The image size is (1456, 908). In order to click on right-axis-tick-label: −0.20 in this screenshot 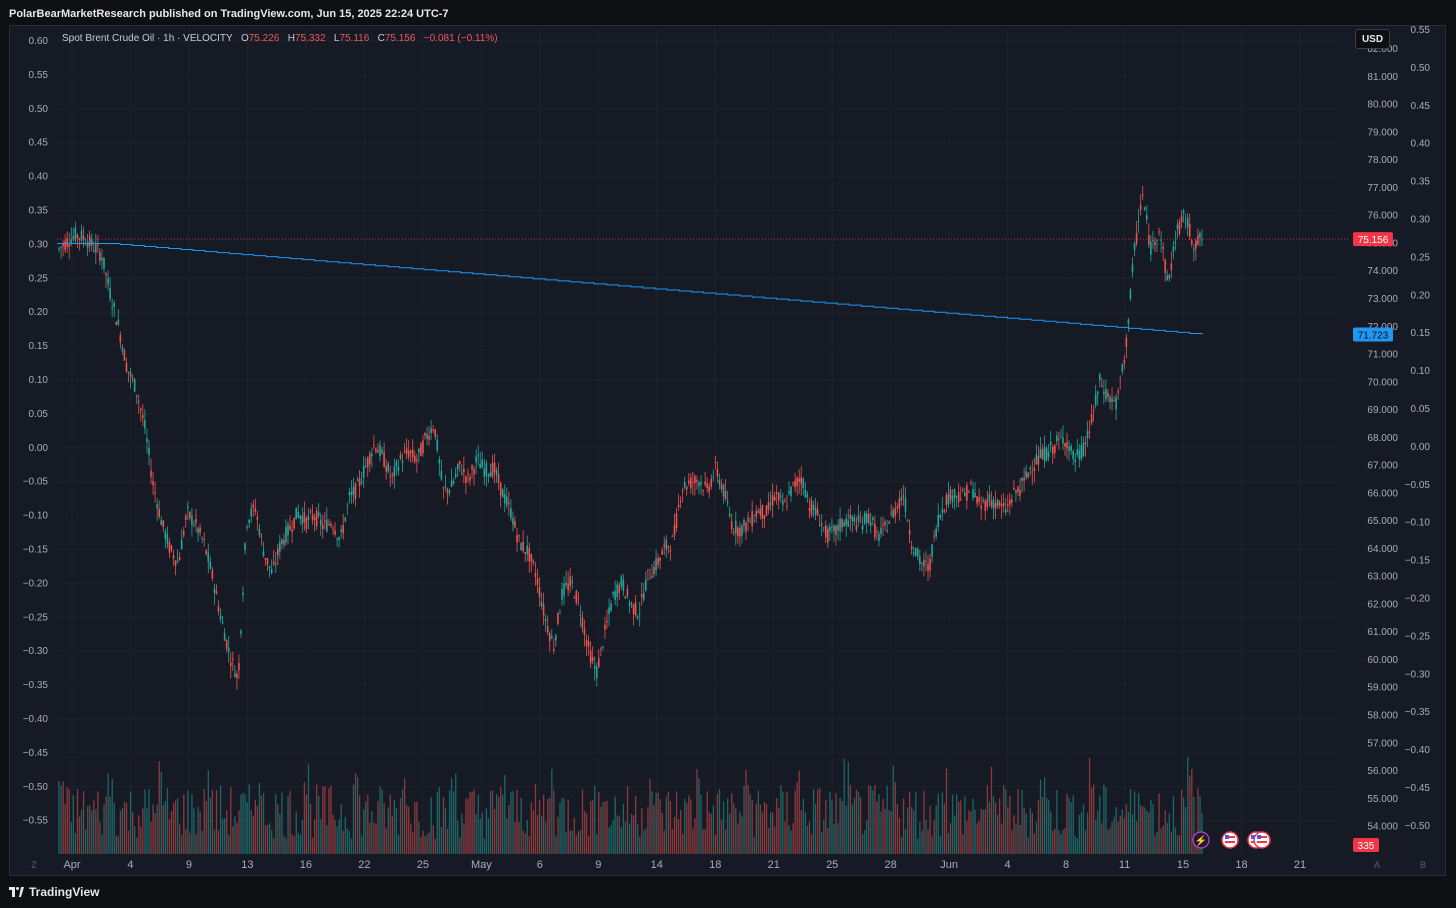, I will do `click(1418, 599)`.